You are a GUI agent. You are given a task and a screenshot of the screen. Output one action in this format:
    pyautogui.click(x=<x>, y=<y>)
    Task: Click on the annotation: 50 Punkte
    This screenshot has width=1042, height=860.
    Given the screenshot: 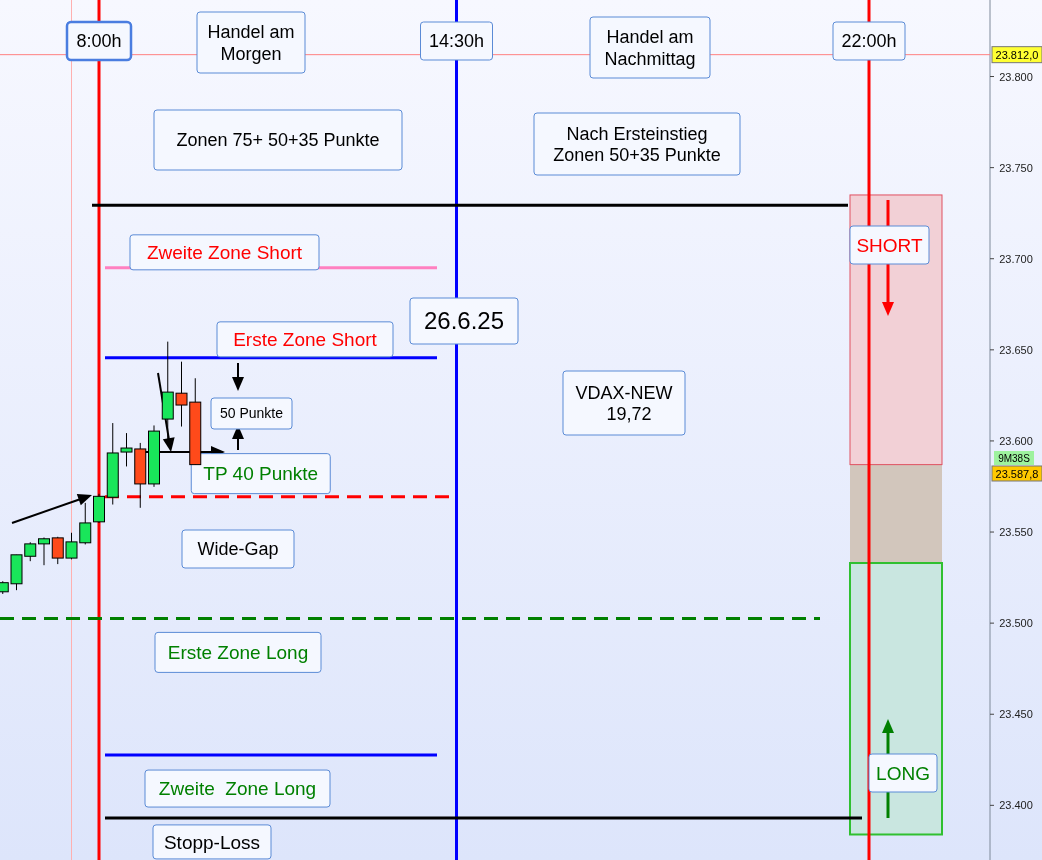 What is the action you would take?
    pyautogui.click(x=251, y=413)
    